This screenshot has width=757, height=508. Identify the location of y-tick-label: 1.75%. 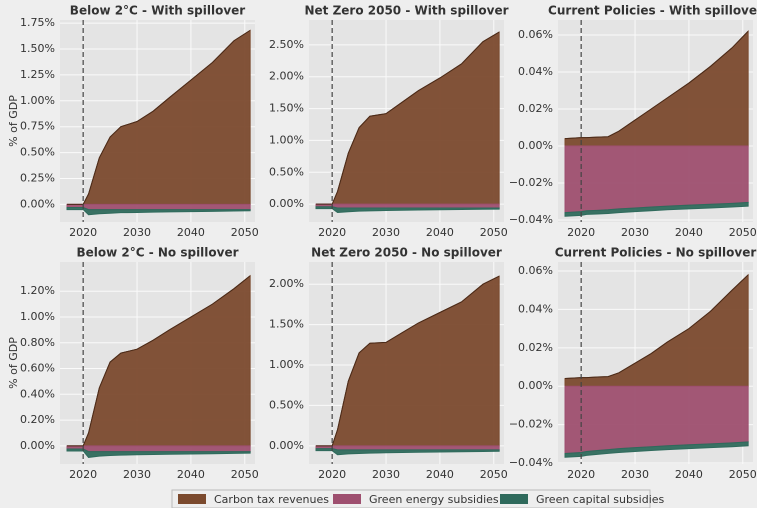
(37, 22).